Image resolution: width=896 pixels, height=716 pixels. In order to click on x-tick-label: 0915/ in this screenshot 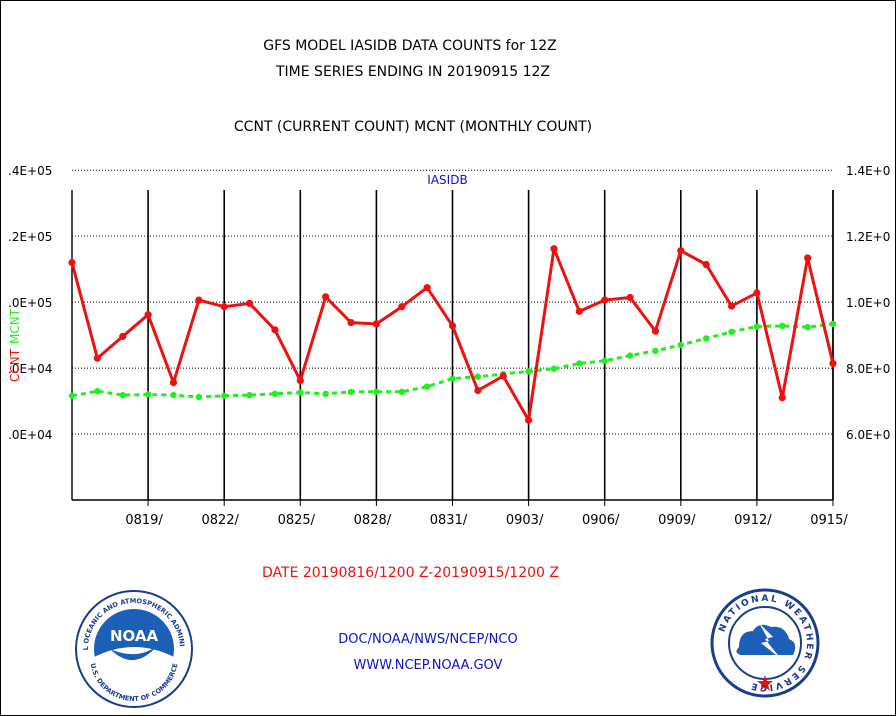, I will do `click(829, 520)`.